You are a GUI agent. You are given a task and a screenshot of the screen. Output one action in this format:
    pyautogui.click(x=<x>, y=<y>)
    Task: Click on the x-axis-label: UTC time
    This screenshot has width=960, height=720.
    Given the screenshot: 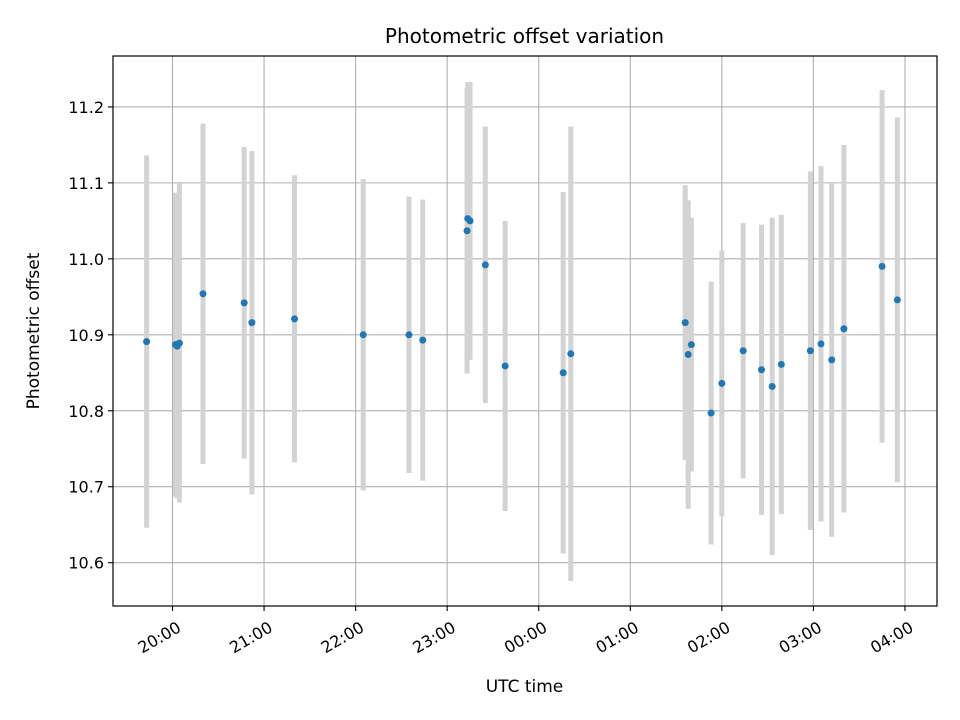 What is the action you would take?
    pyautogui.click(x=525, y=687)
    